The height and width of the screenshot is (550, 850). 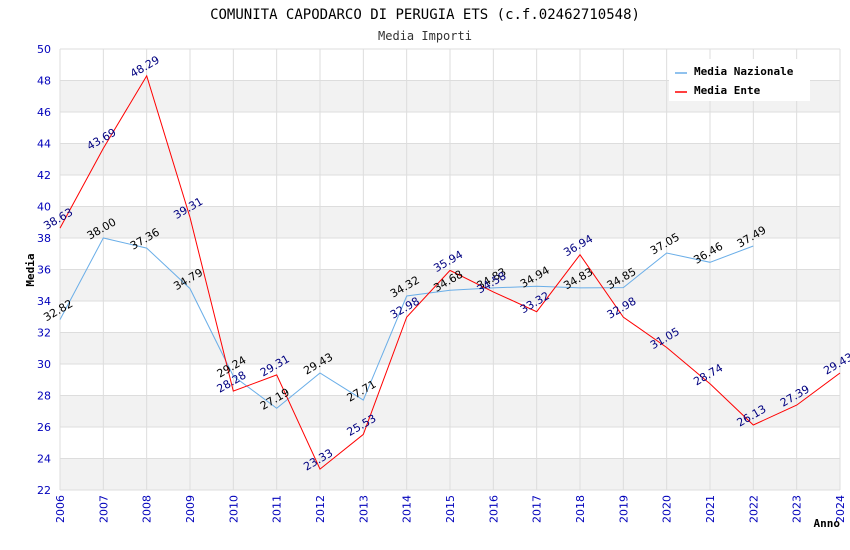 What do you see at coordinates (44, 396) in the screenshot?
I see `y-tick-label: 28` at bounding box center [44, 396].